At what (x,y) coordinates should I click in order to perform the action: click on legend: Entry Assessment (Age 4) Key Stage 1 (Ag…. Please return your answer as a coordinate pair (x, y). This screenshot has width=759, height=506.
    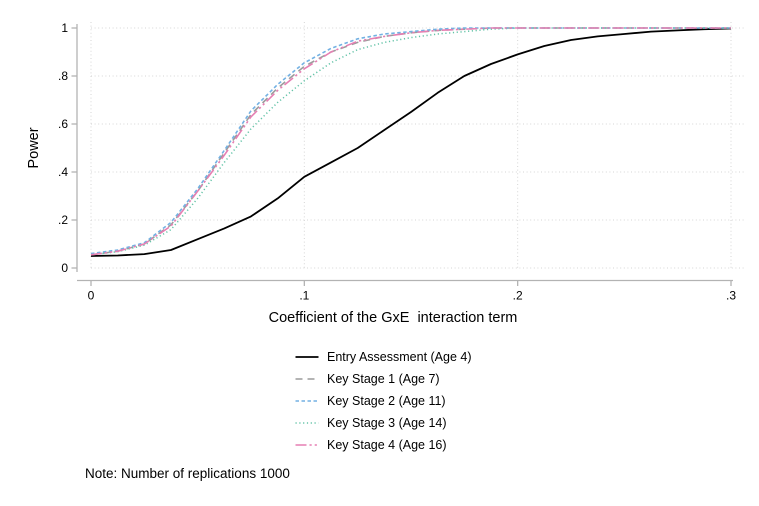
    Looking at the image, I should click on (383, 401).